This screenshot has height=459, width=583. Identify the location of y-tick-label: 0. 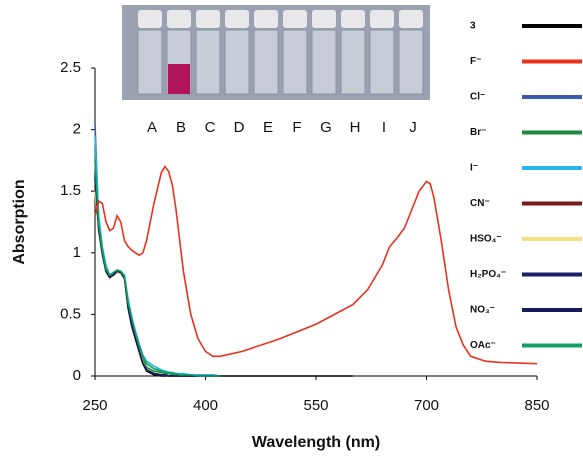
(77, 375).